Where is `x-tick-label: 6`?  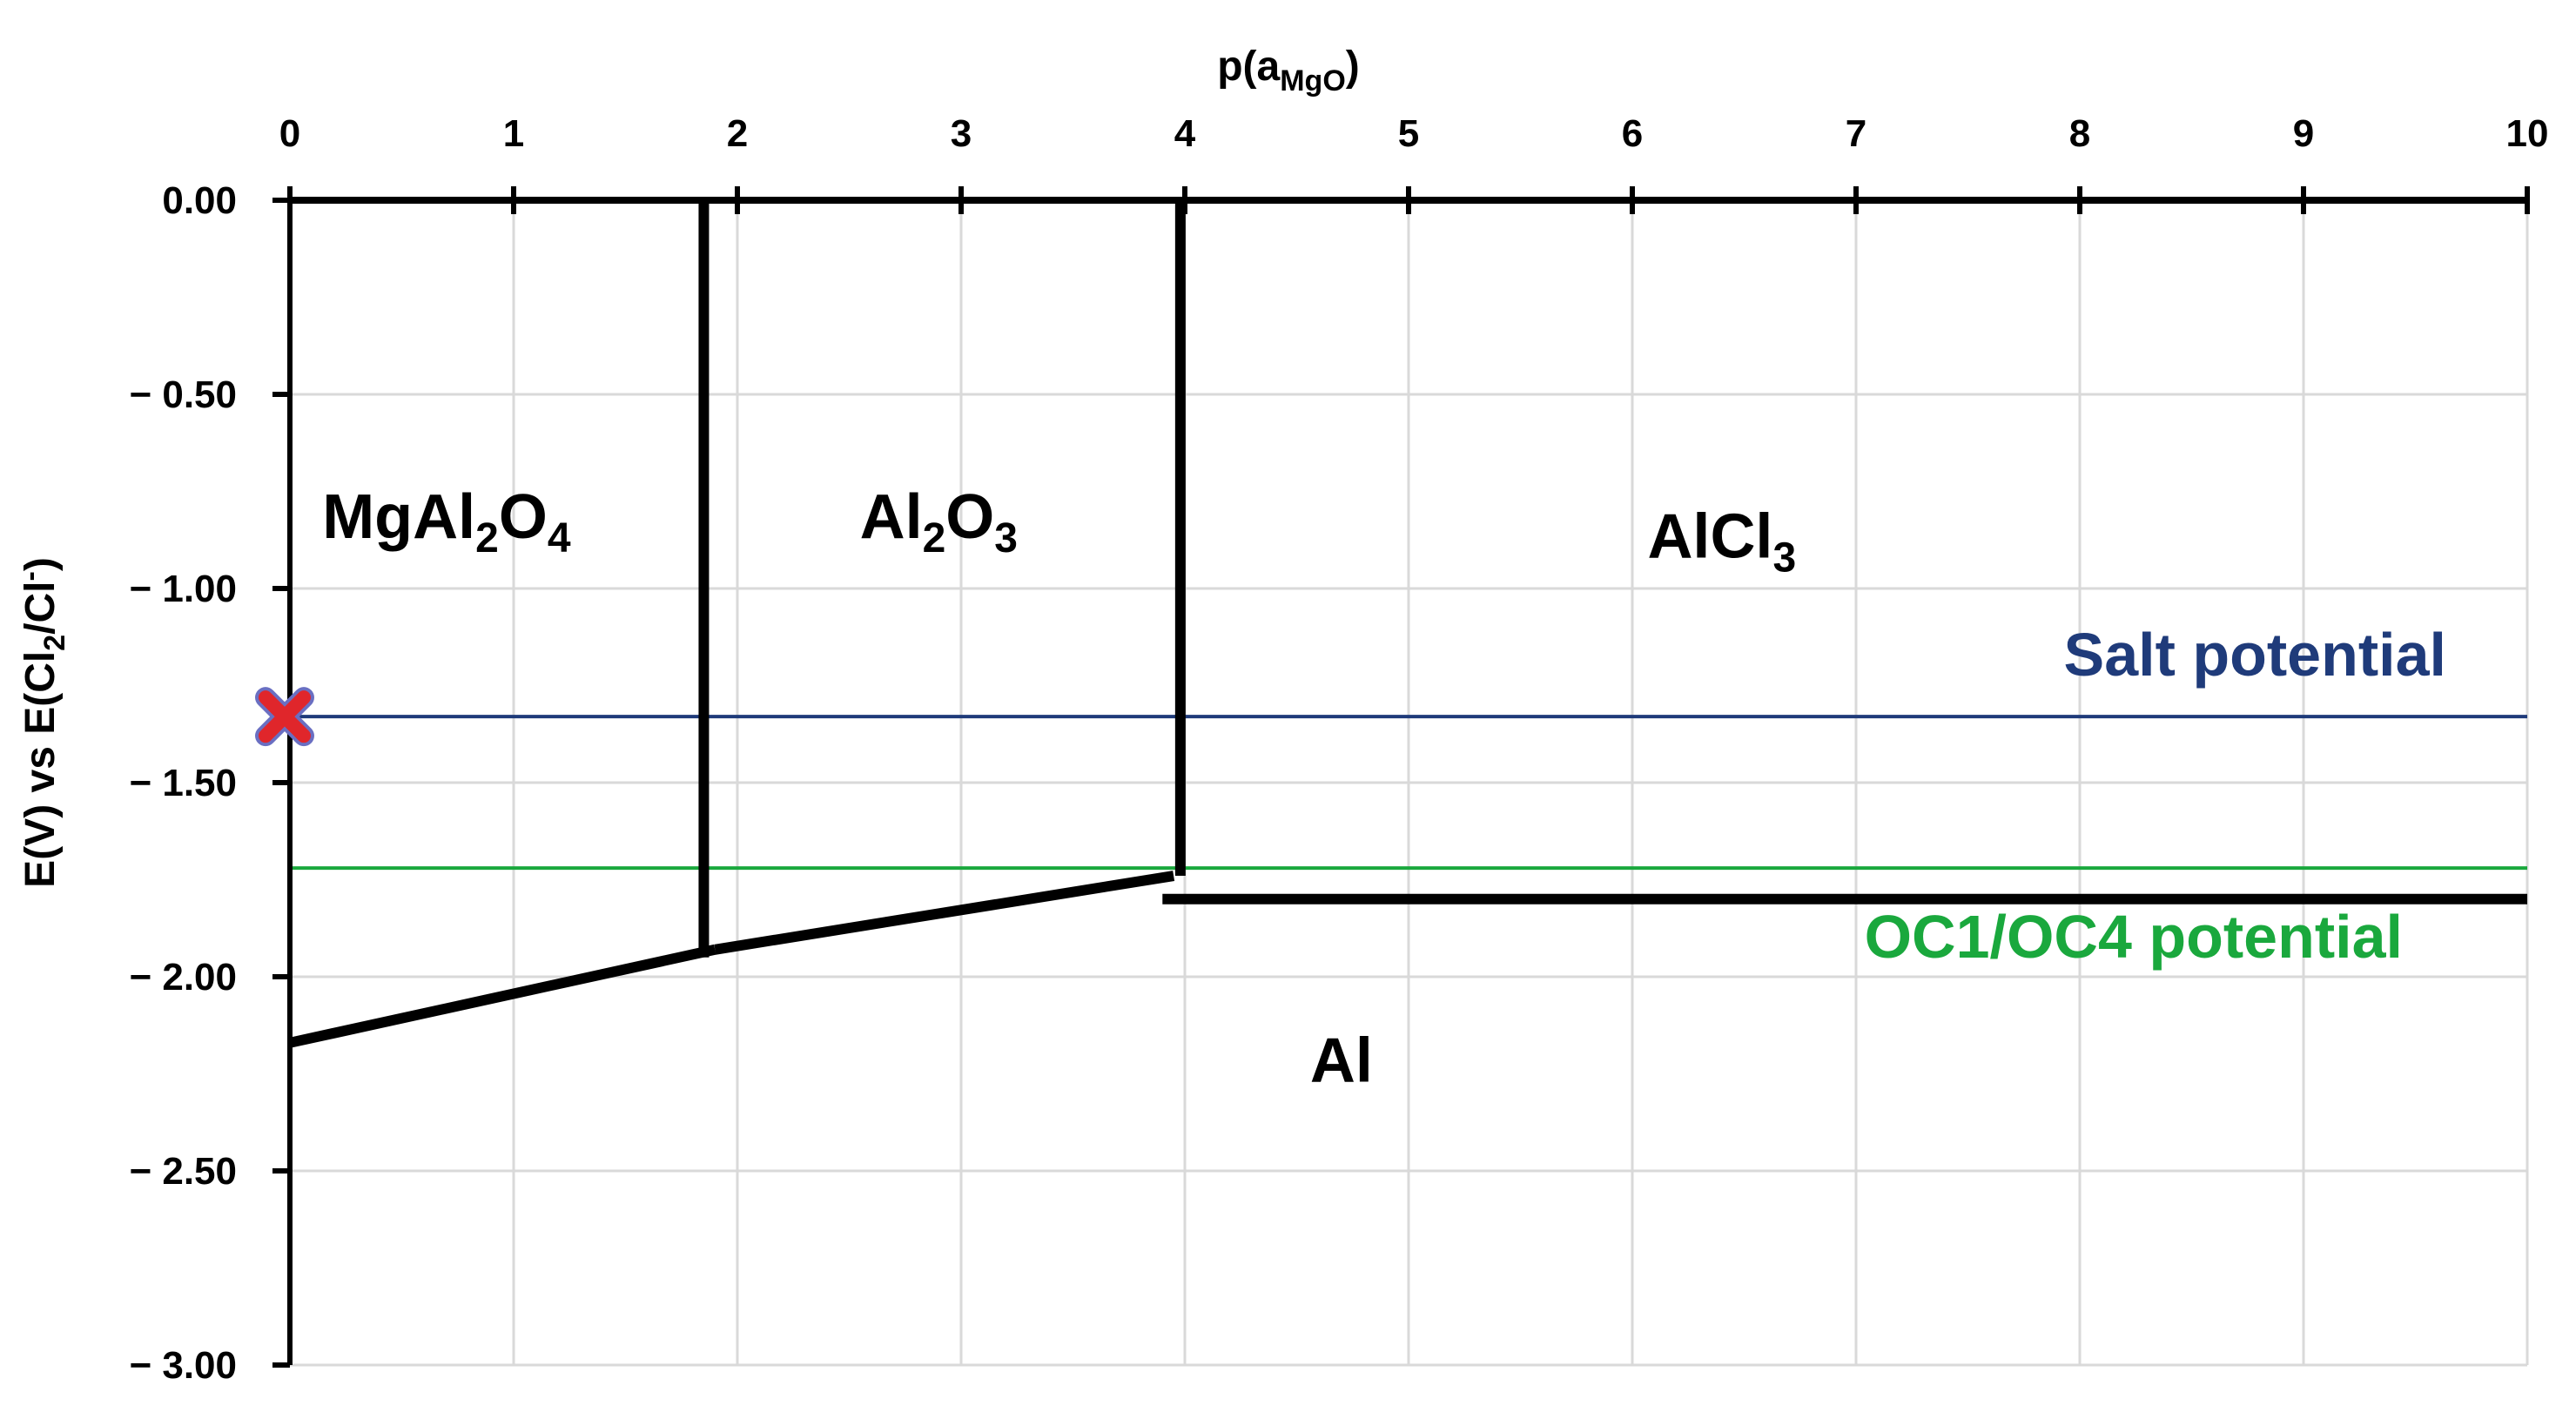 x-tick-label: 6 is located at coordinates (1632, 133).